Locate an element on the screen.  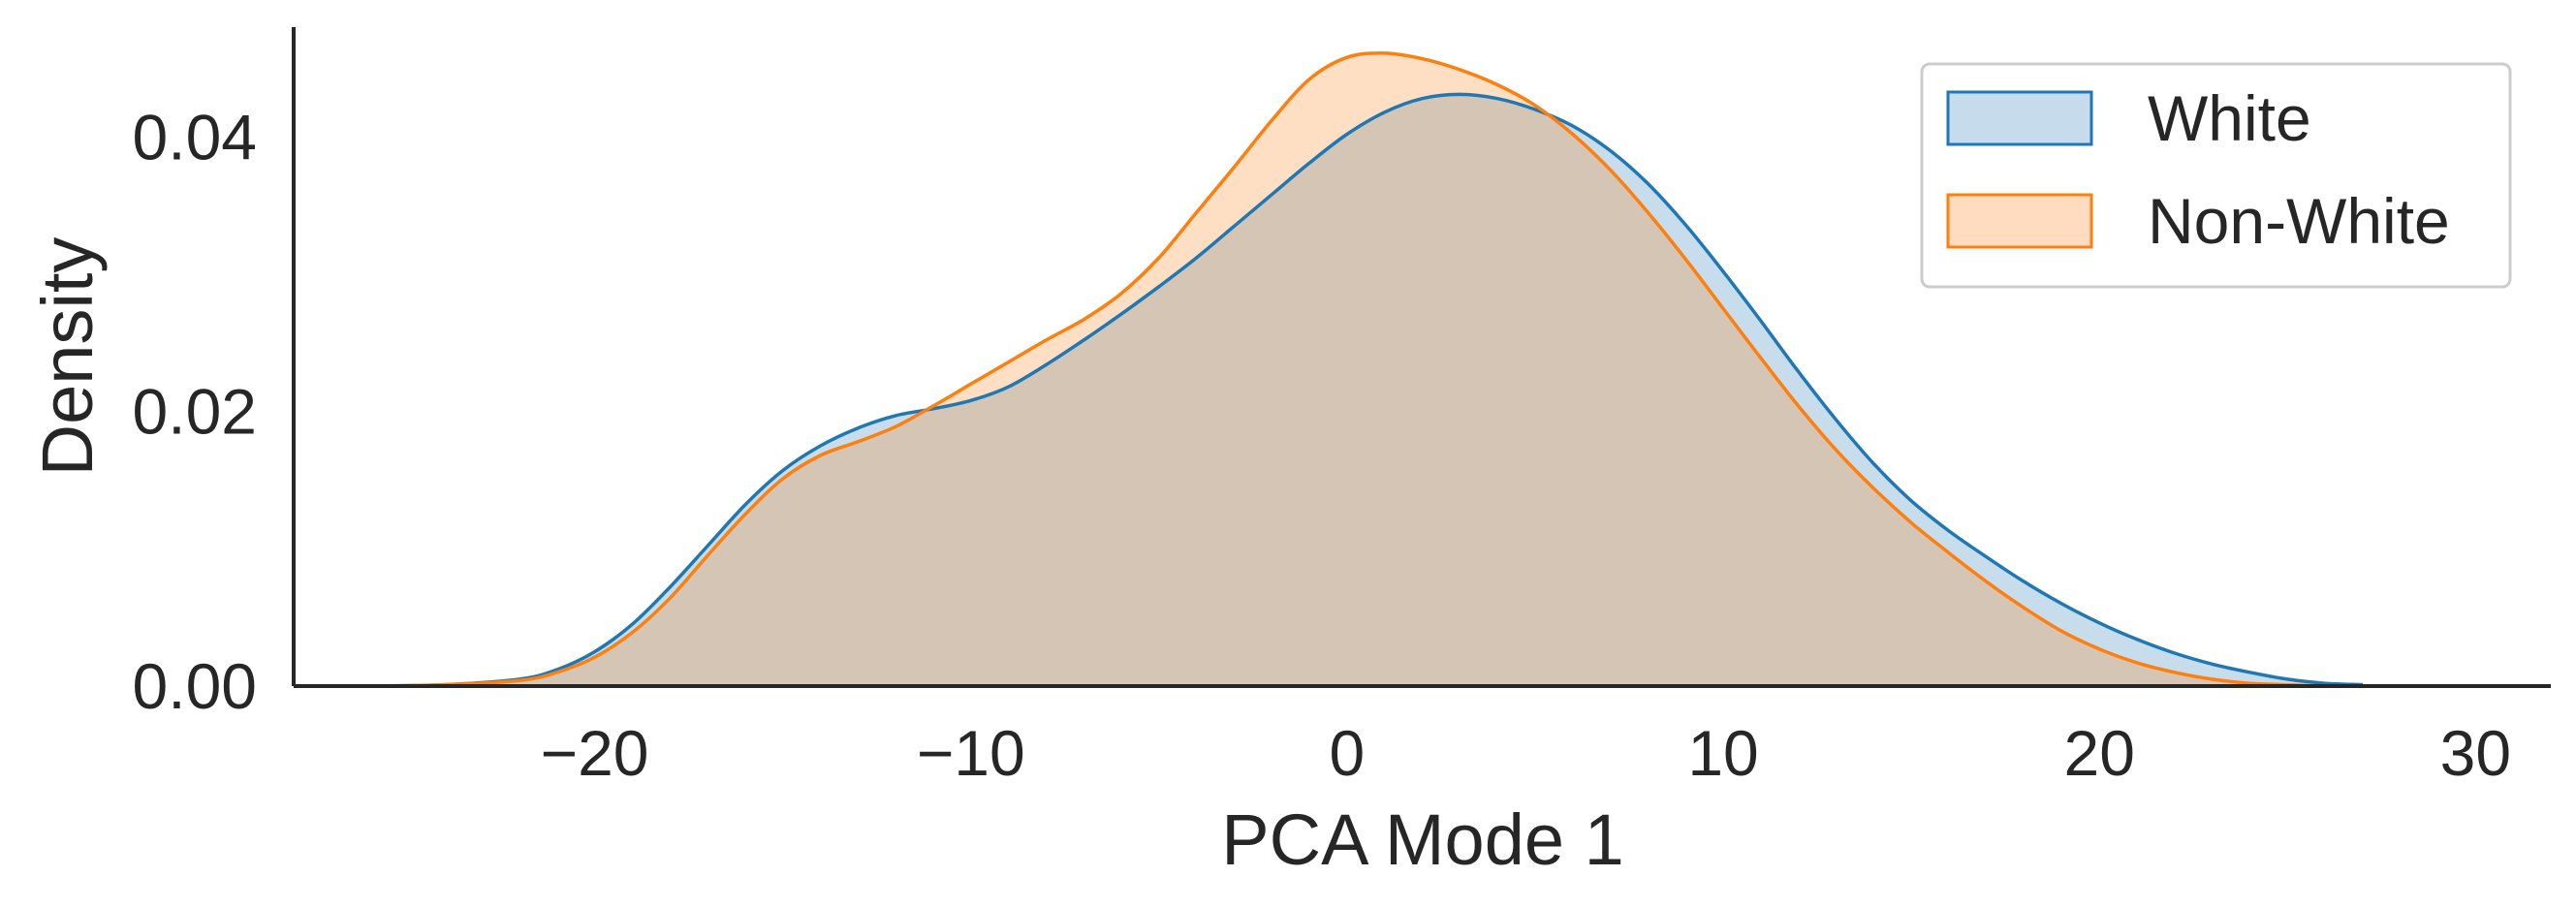
x-axis-title: PCA Mode 1 is located at coordinates (1422, 840).